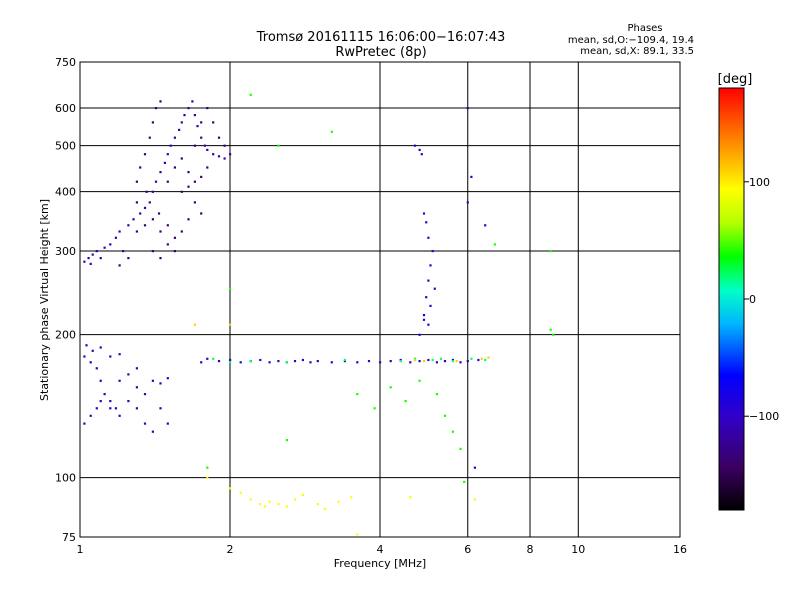  I want to click on x-tick-label: 4, so click(380, 549).